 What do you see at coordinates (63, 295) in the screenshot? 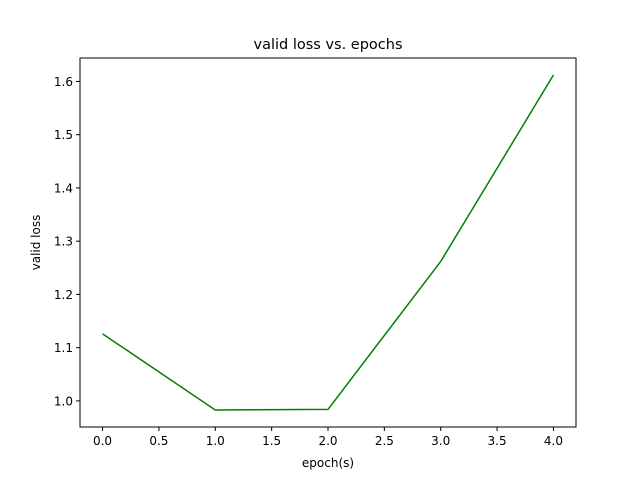
I see `y-tick-label: 1.2` at bounding box center [63, 295].